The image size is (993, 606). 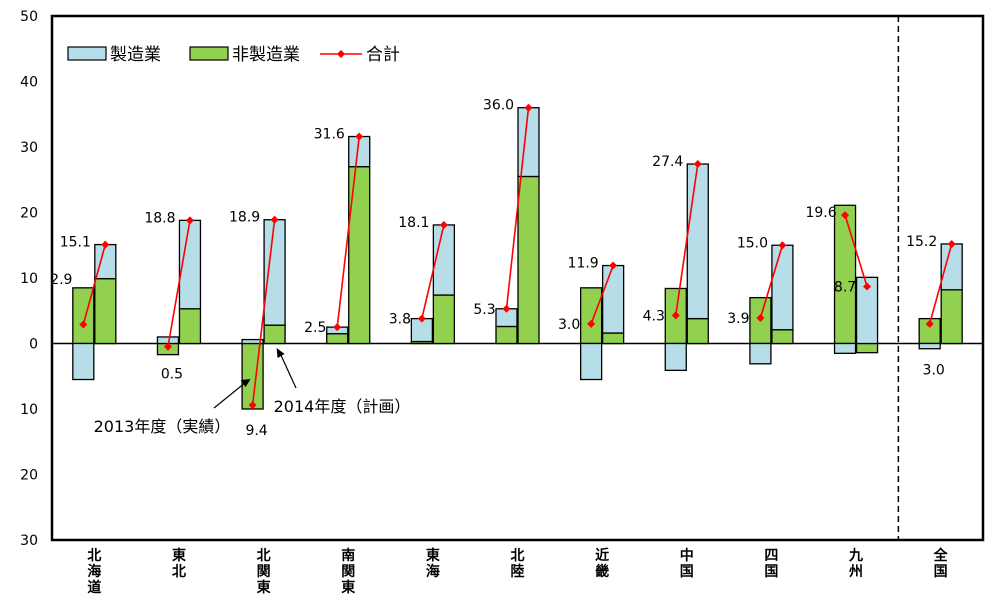 I want to click on arrowhead-2014, so click(x=280, y=353).